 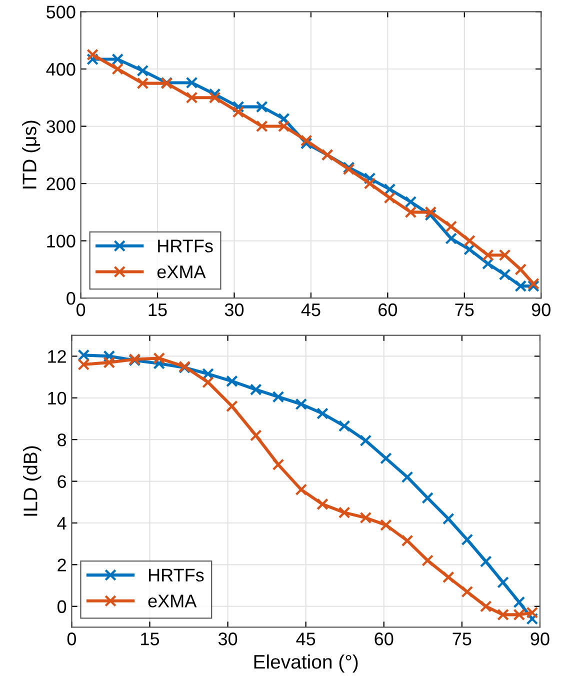 I want to click on y-tick-label: 8, so click(x=62, y=440).